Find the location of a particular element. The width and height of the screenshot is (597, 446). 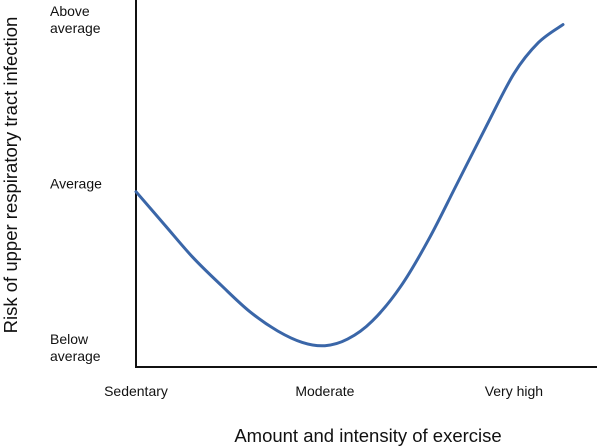

y-tick-label-1: Average is located at coordinates (76, 184).